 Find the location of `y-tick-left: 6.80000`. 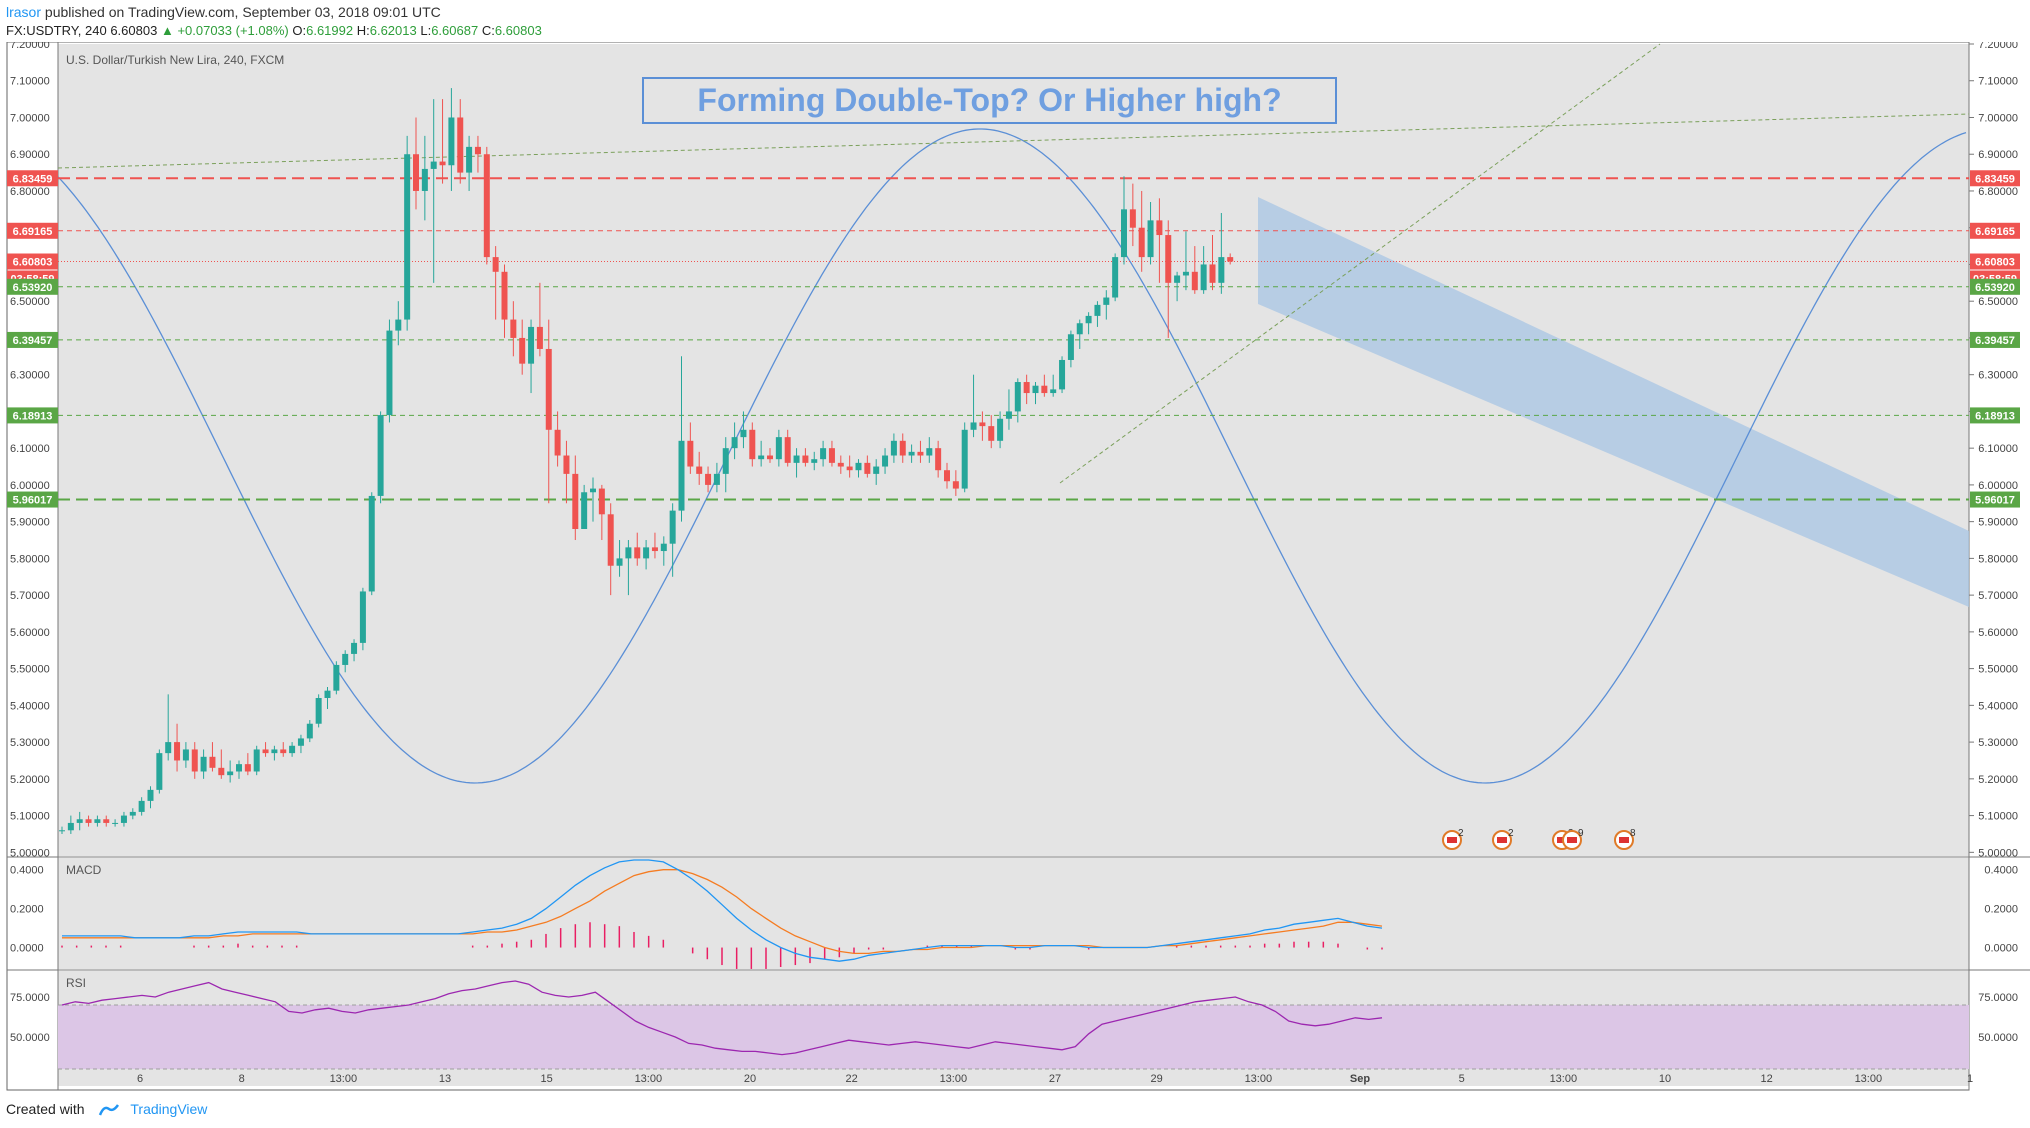

y-tick-left: 6.80000 is located at coordinates (30, 192).